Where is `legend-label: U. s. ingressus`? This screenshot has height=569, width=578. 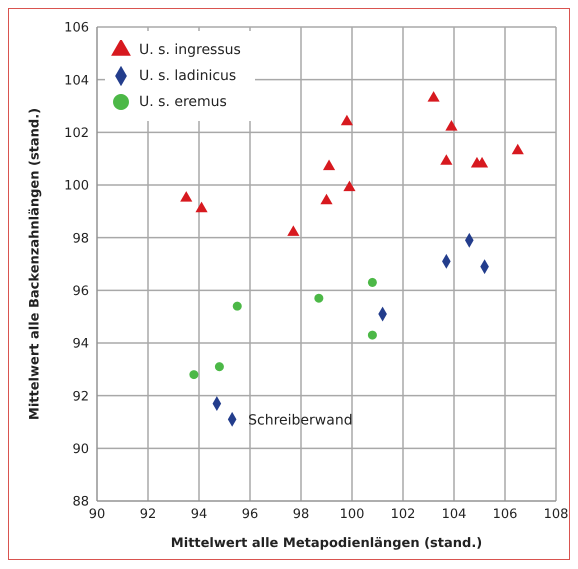
legend-label: U. s. ingressus is located at coordinates (190, 50).